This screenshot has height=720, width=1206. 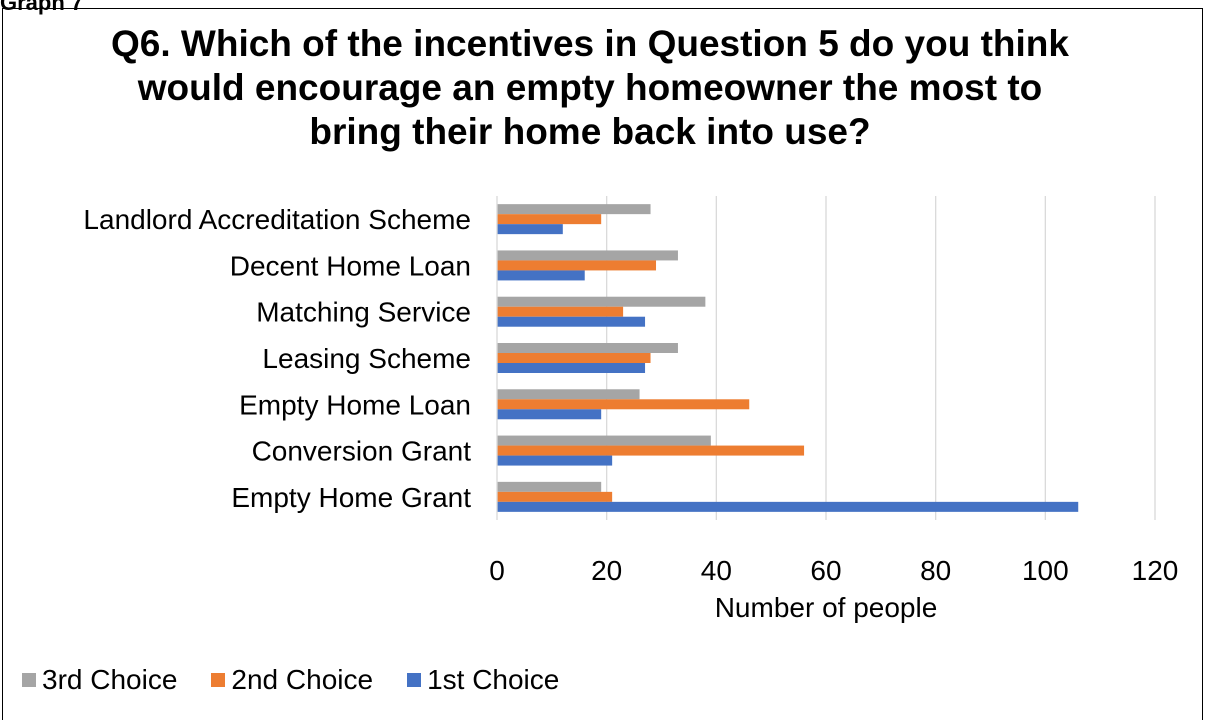 What do you see at coordinates (414, 680) in the screenshot?
I see `legend-swatch-1st` at bounding box center [414, 680].